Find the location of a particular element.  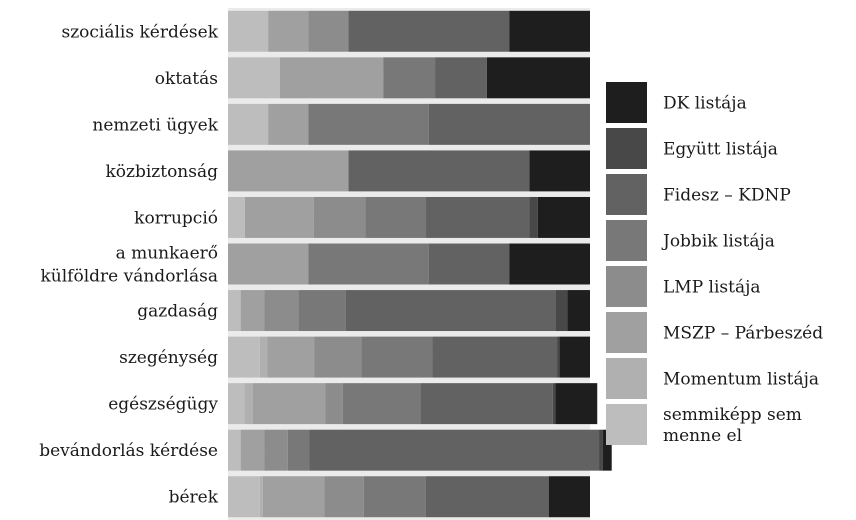

category-label: korrupció is located at coordinates (176, 218).